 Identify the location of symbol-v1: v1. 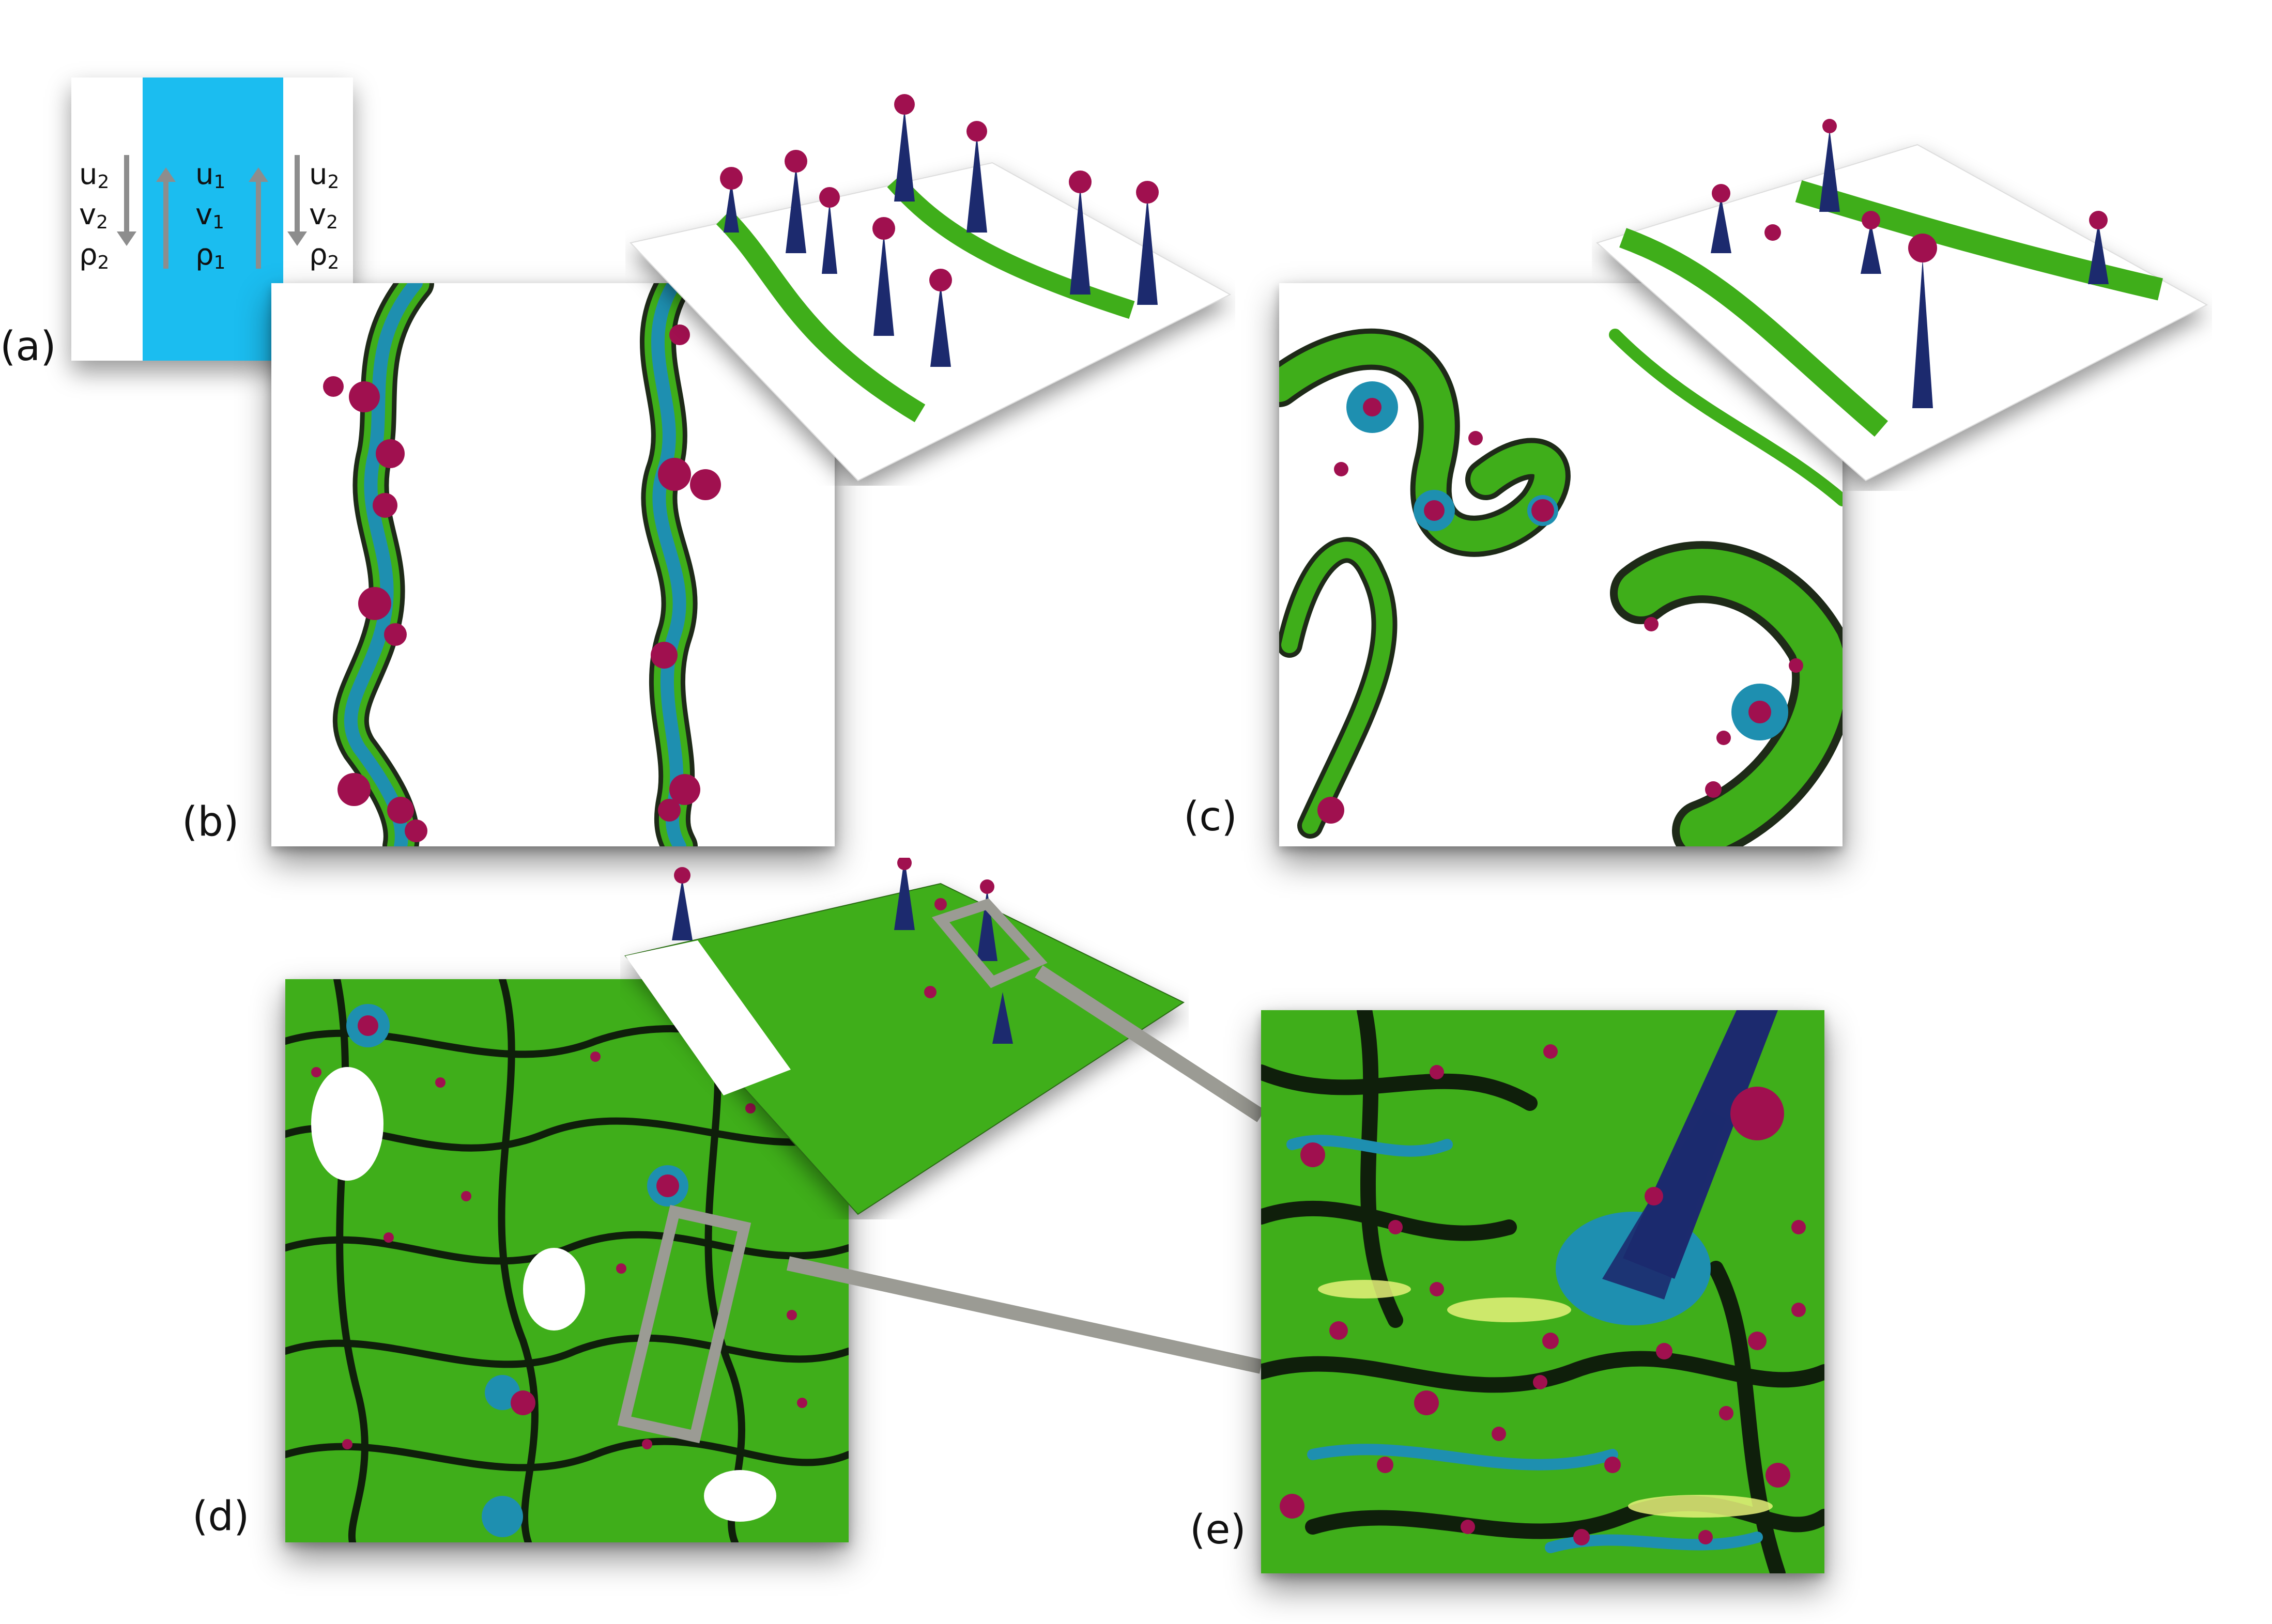
(210, 215).